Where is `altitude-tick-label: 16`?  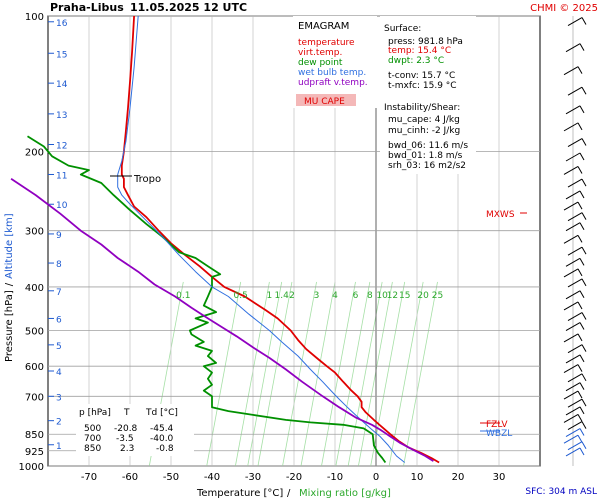
altitude-tick-label: 16 is located at coordinates (62, 24).